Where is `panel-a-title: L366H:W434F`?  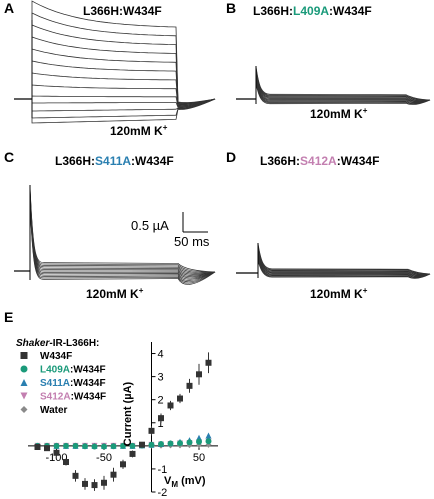 panel-a-title: L366H:W434F is located at coordinates (122, 11).